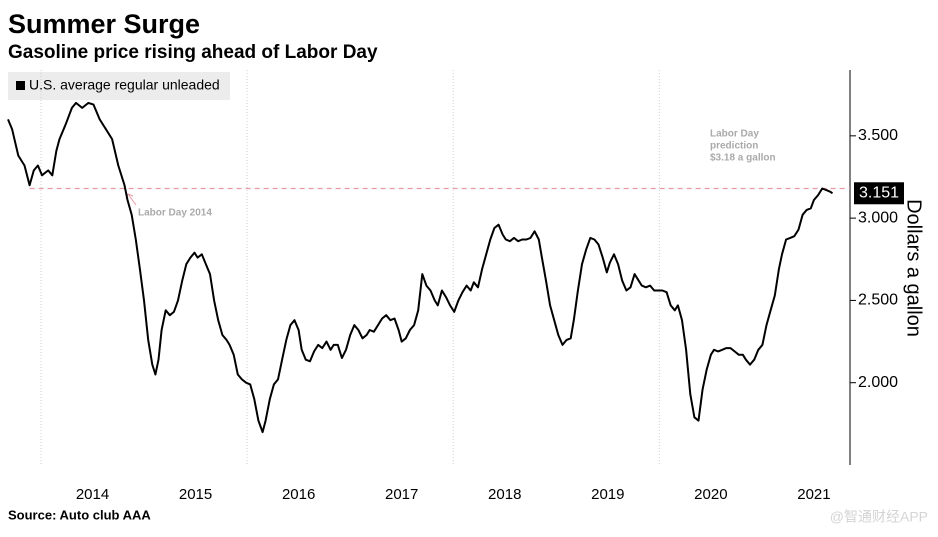  I want to click on x-tick-label: 2014, so click(92, 494).